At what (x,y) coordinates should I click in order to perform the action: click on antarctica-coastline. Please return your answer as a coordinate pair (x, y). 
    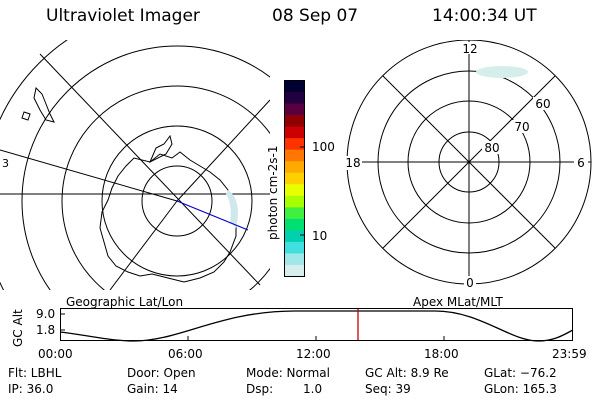
    Looking at the image, I should click on (168, 217).